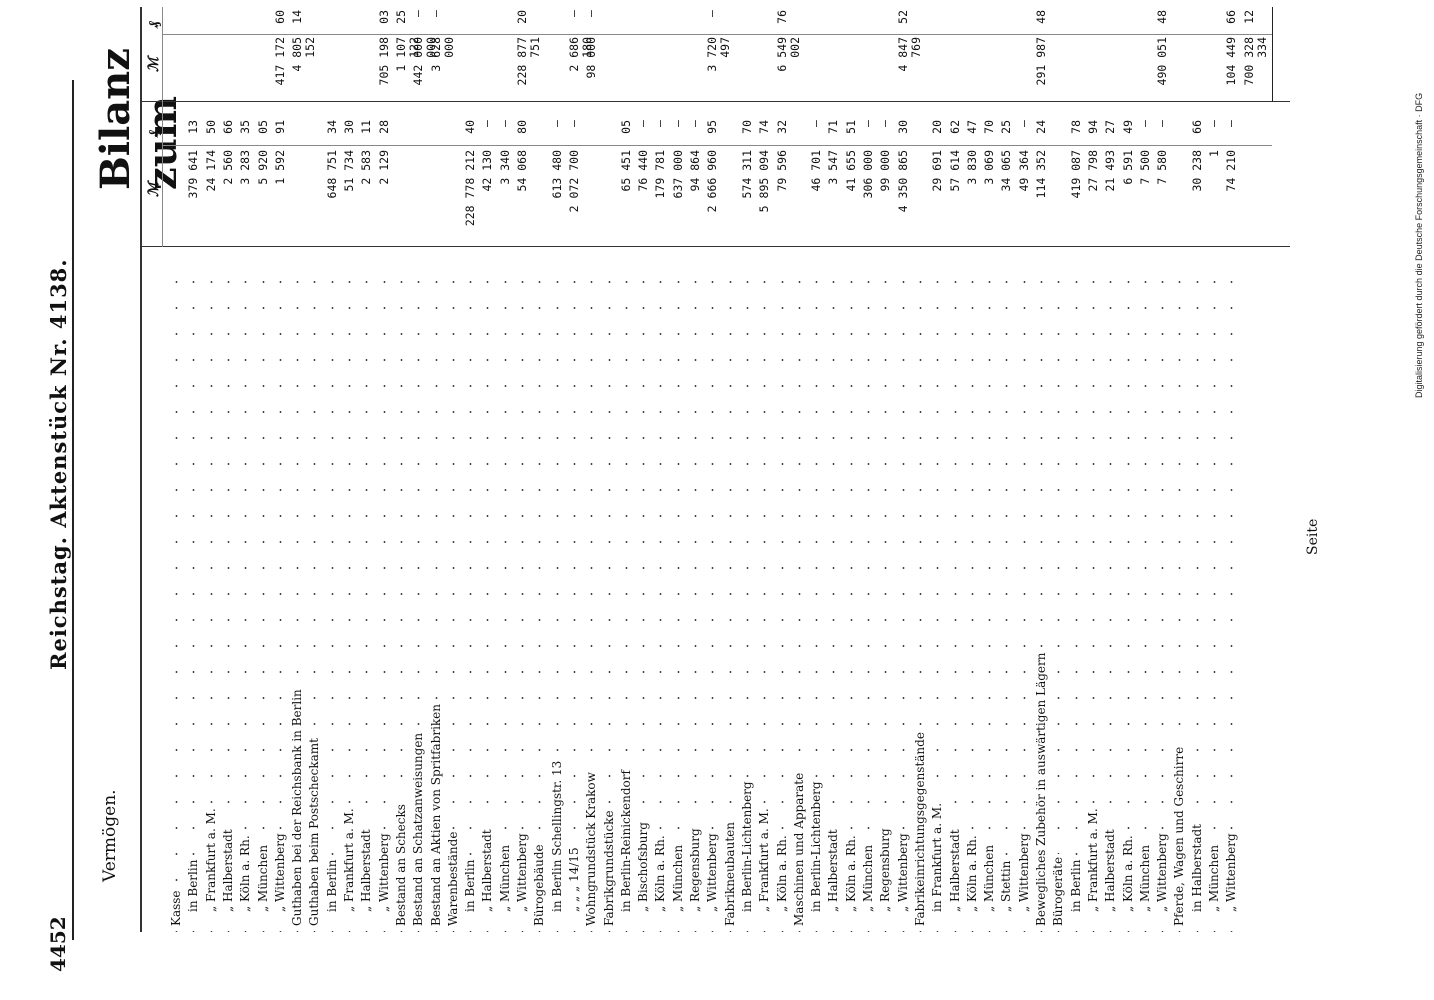 The width and height of the screenshot is (1434, 1000). What do you see at coordinates (1041, 17) in the screenshot?
I see `pf-total: 48` at bounding box center [1041, 17].